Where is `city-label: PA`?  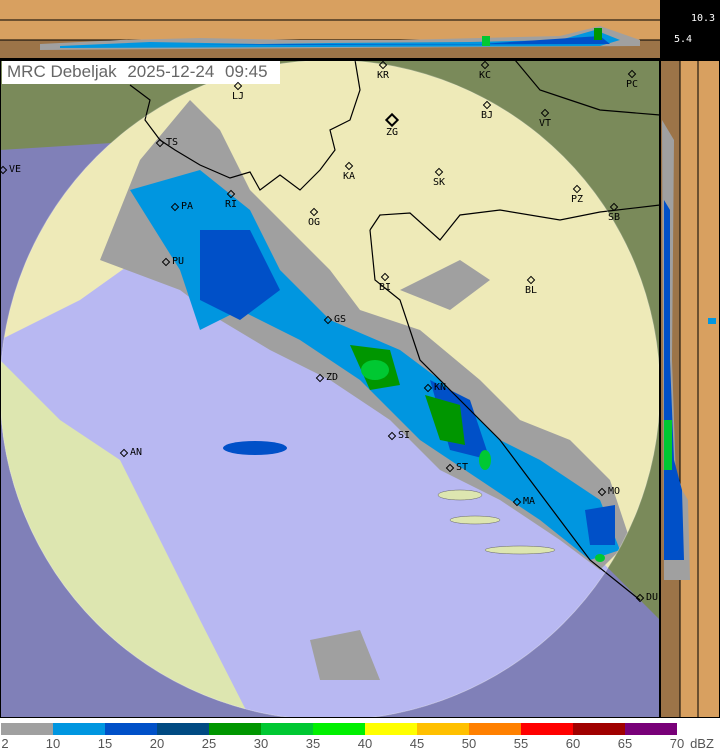 city-label: PA is located at coordinates (187, 206).